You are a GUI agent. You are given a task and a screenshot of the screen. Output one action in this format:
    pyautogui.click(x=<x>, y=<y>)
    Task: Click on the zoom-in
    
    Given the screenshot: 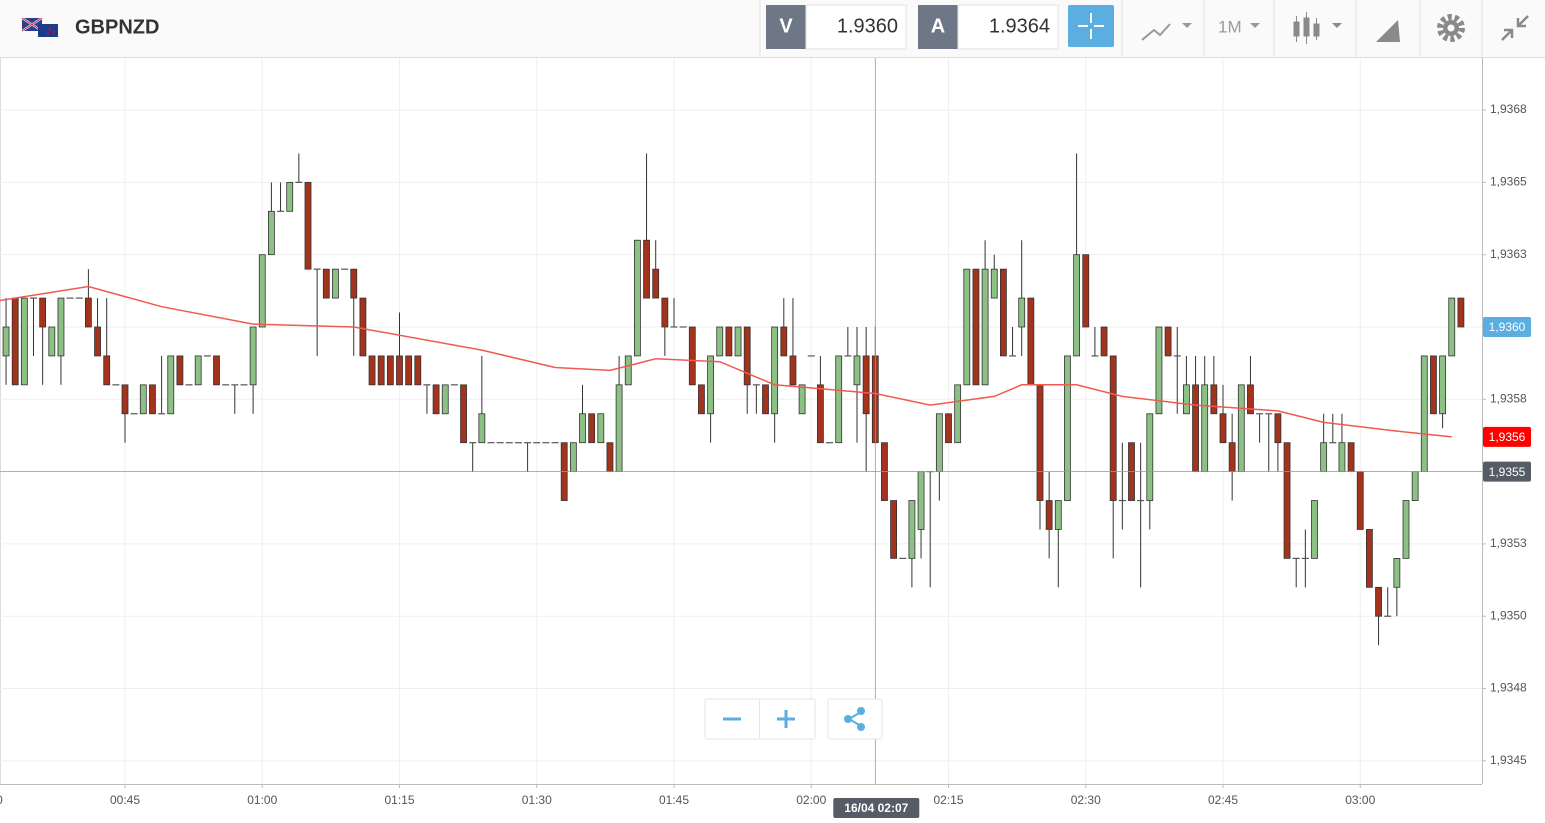 What is the action you would take?
    pyautogui.click(x=786, y=719)
    